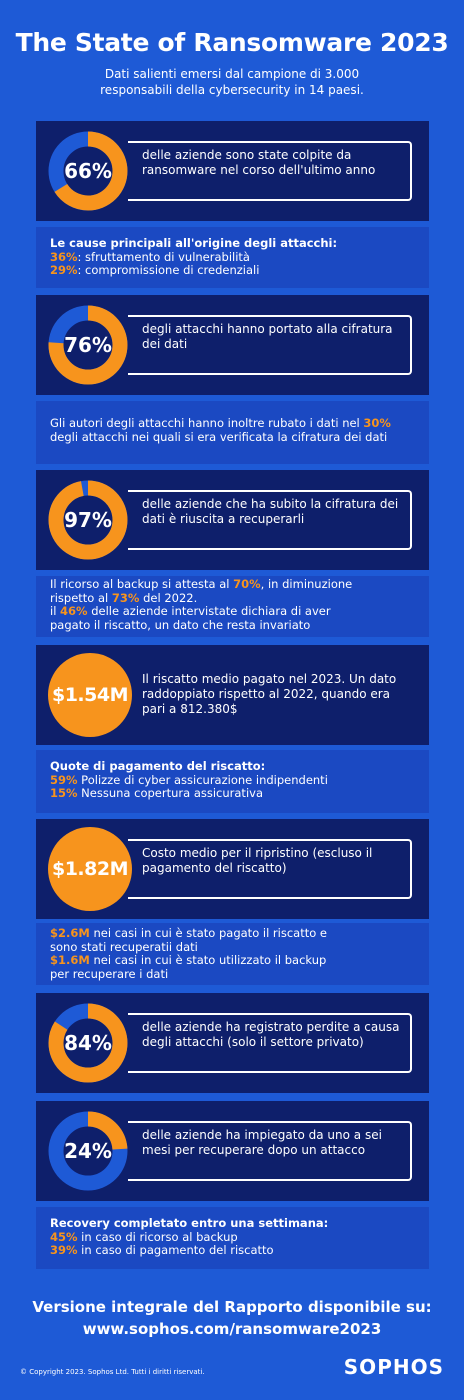  Describe the element at coordinates (90, 695) in the screenshot. I see `stat-value: $1.54M` at that location.